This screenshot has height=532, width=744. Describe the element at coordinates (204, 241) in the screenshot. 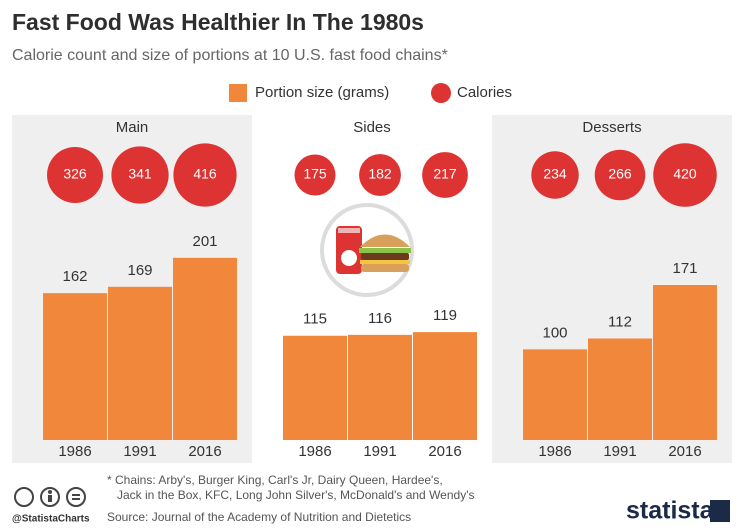

I see `bar-label: 201` at that location.